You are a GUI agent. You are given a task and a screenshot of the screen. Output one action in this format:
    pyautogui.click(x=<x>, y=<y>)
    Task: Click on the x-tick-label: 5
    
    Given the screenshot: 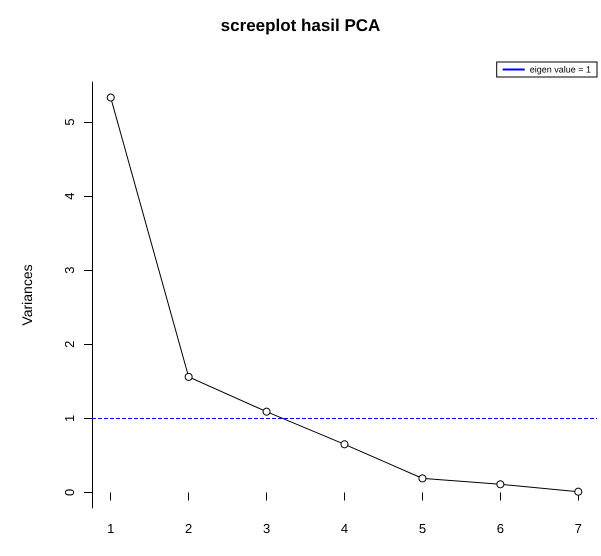 What is the action you would take?
    pyautogui.click(x=422, y=528)
    